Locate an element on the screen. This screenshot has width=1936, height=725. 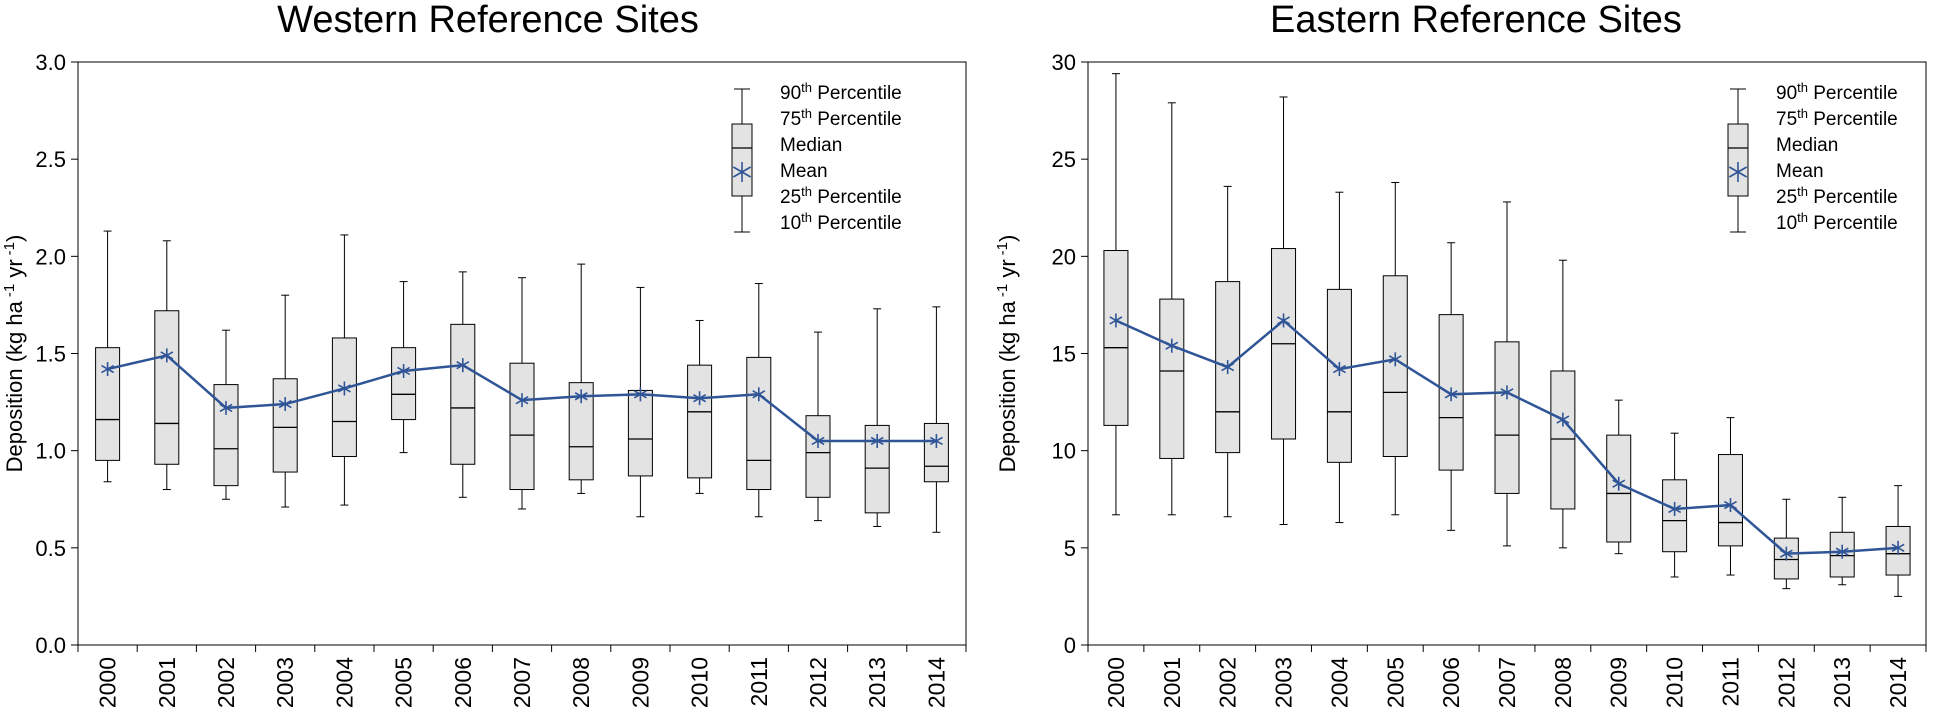
x-tick-label-2007: 2007 is located at coordinates (1507, 682).